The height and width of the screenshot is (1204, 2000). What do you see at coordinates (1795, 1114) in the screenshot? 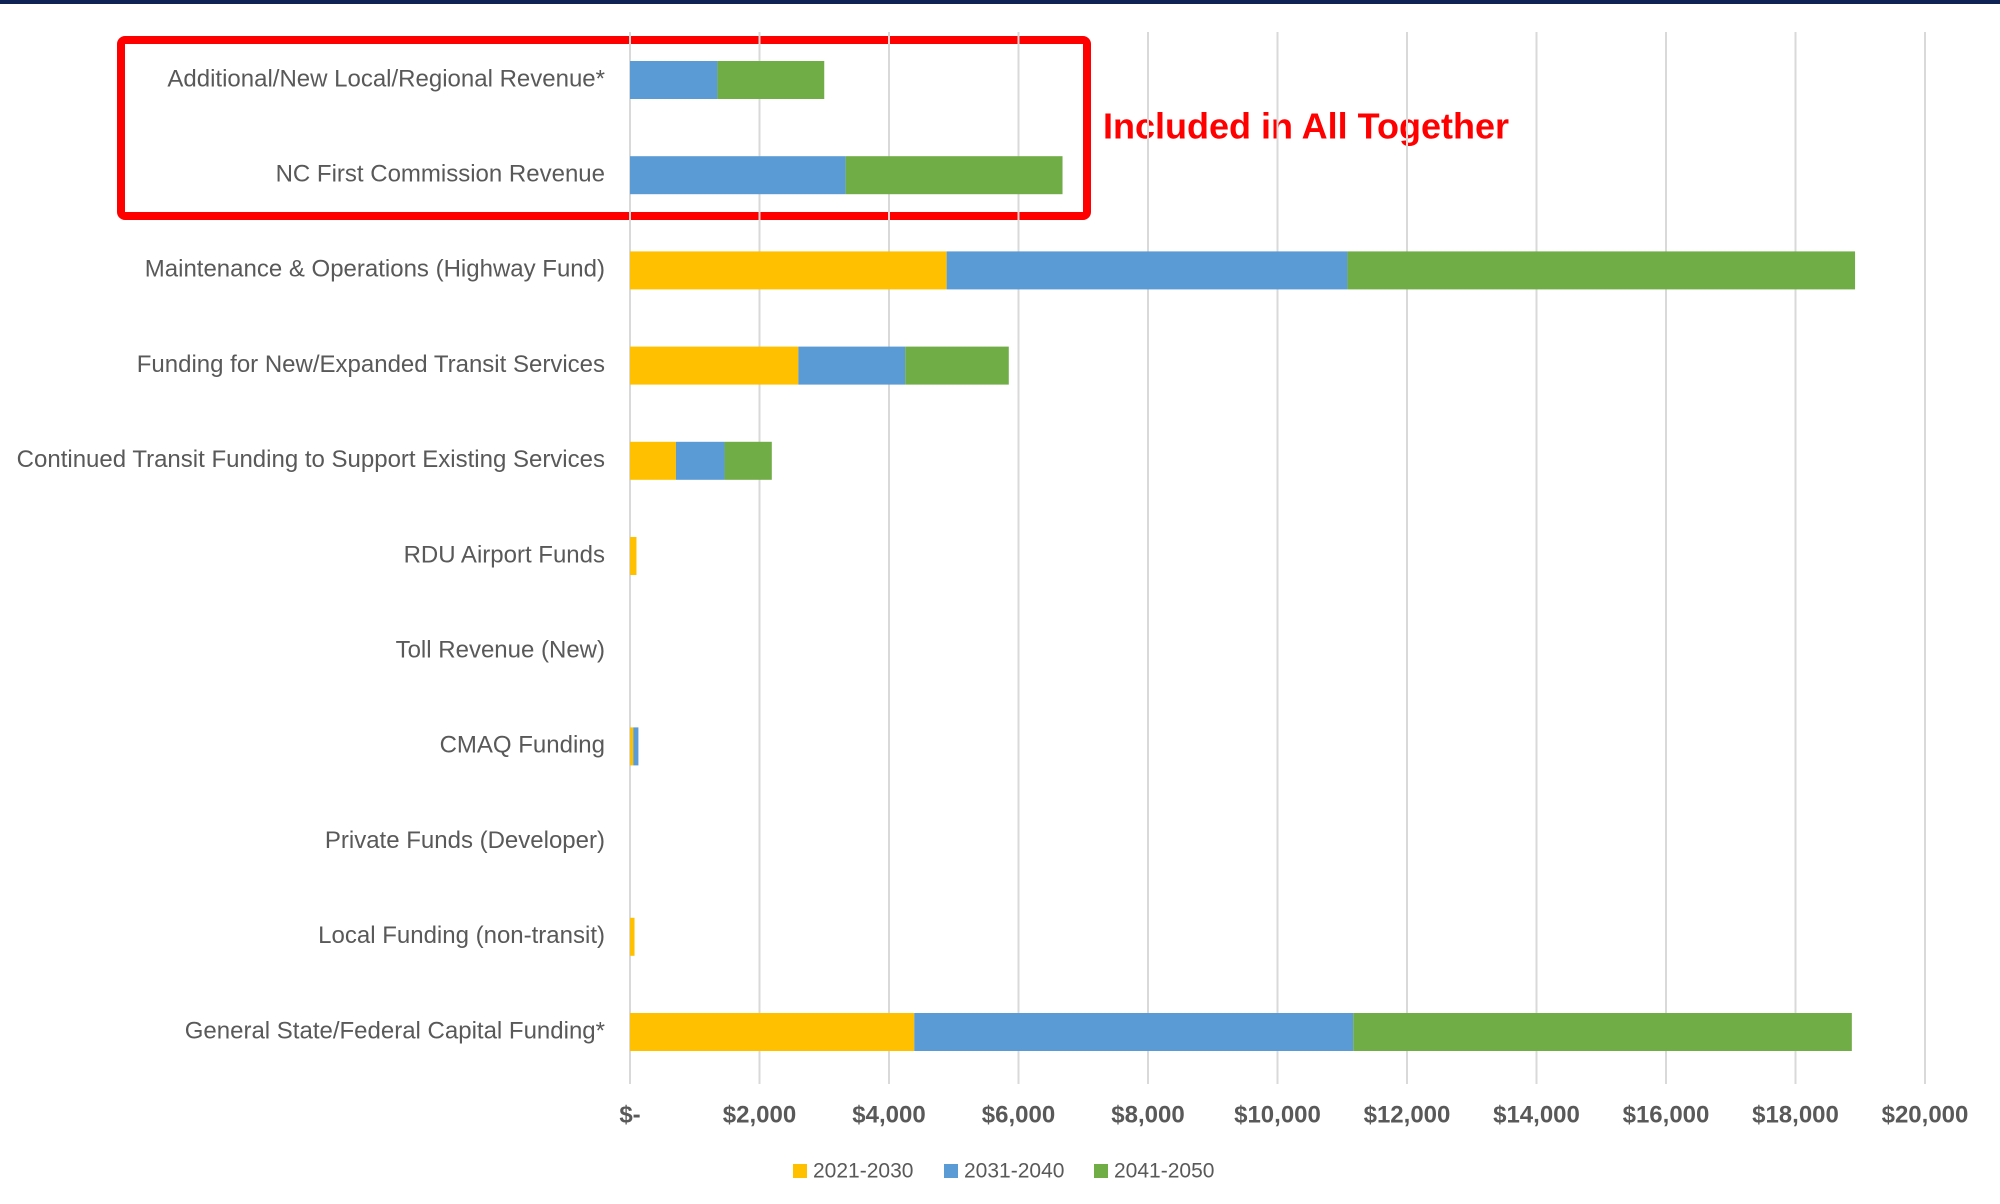
I see `x-tick-label: $18,000` at bounding box center [1795, 1114].